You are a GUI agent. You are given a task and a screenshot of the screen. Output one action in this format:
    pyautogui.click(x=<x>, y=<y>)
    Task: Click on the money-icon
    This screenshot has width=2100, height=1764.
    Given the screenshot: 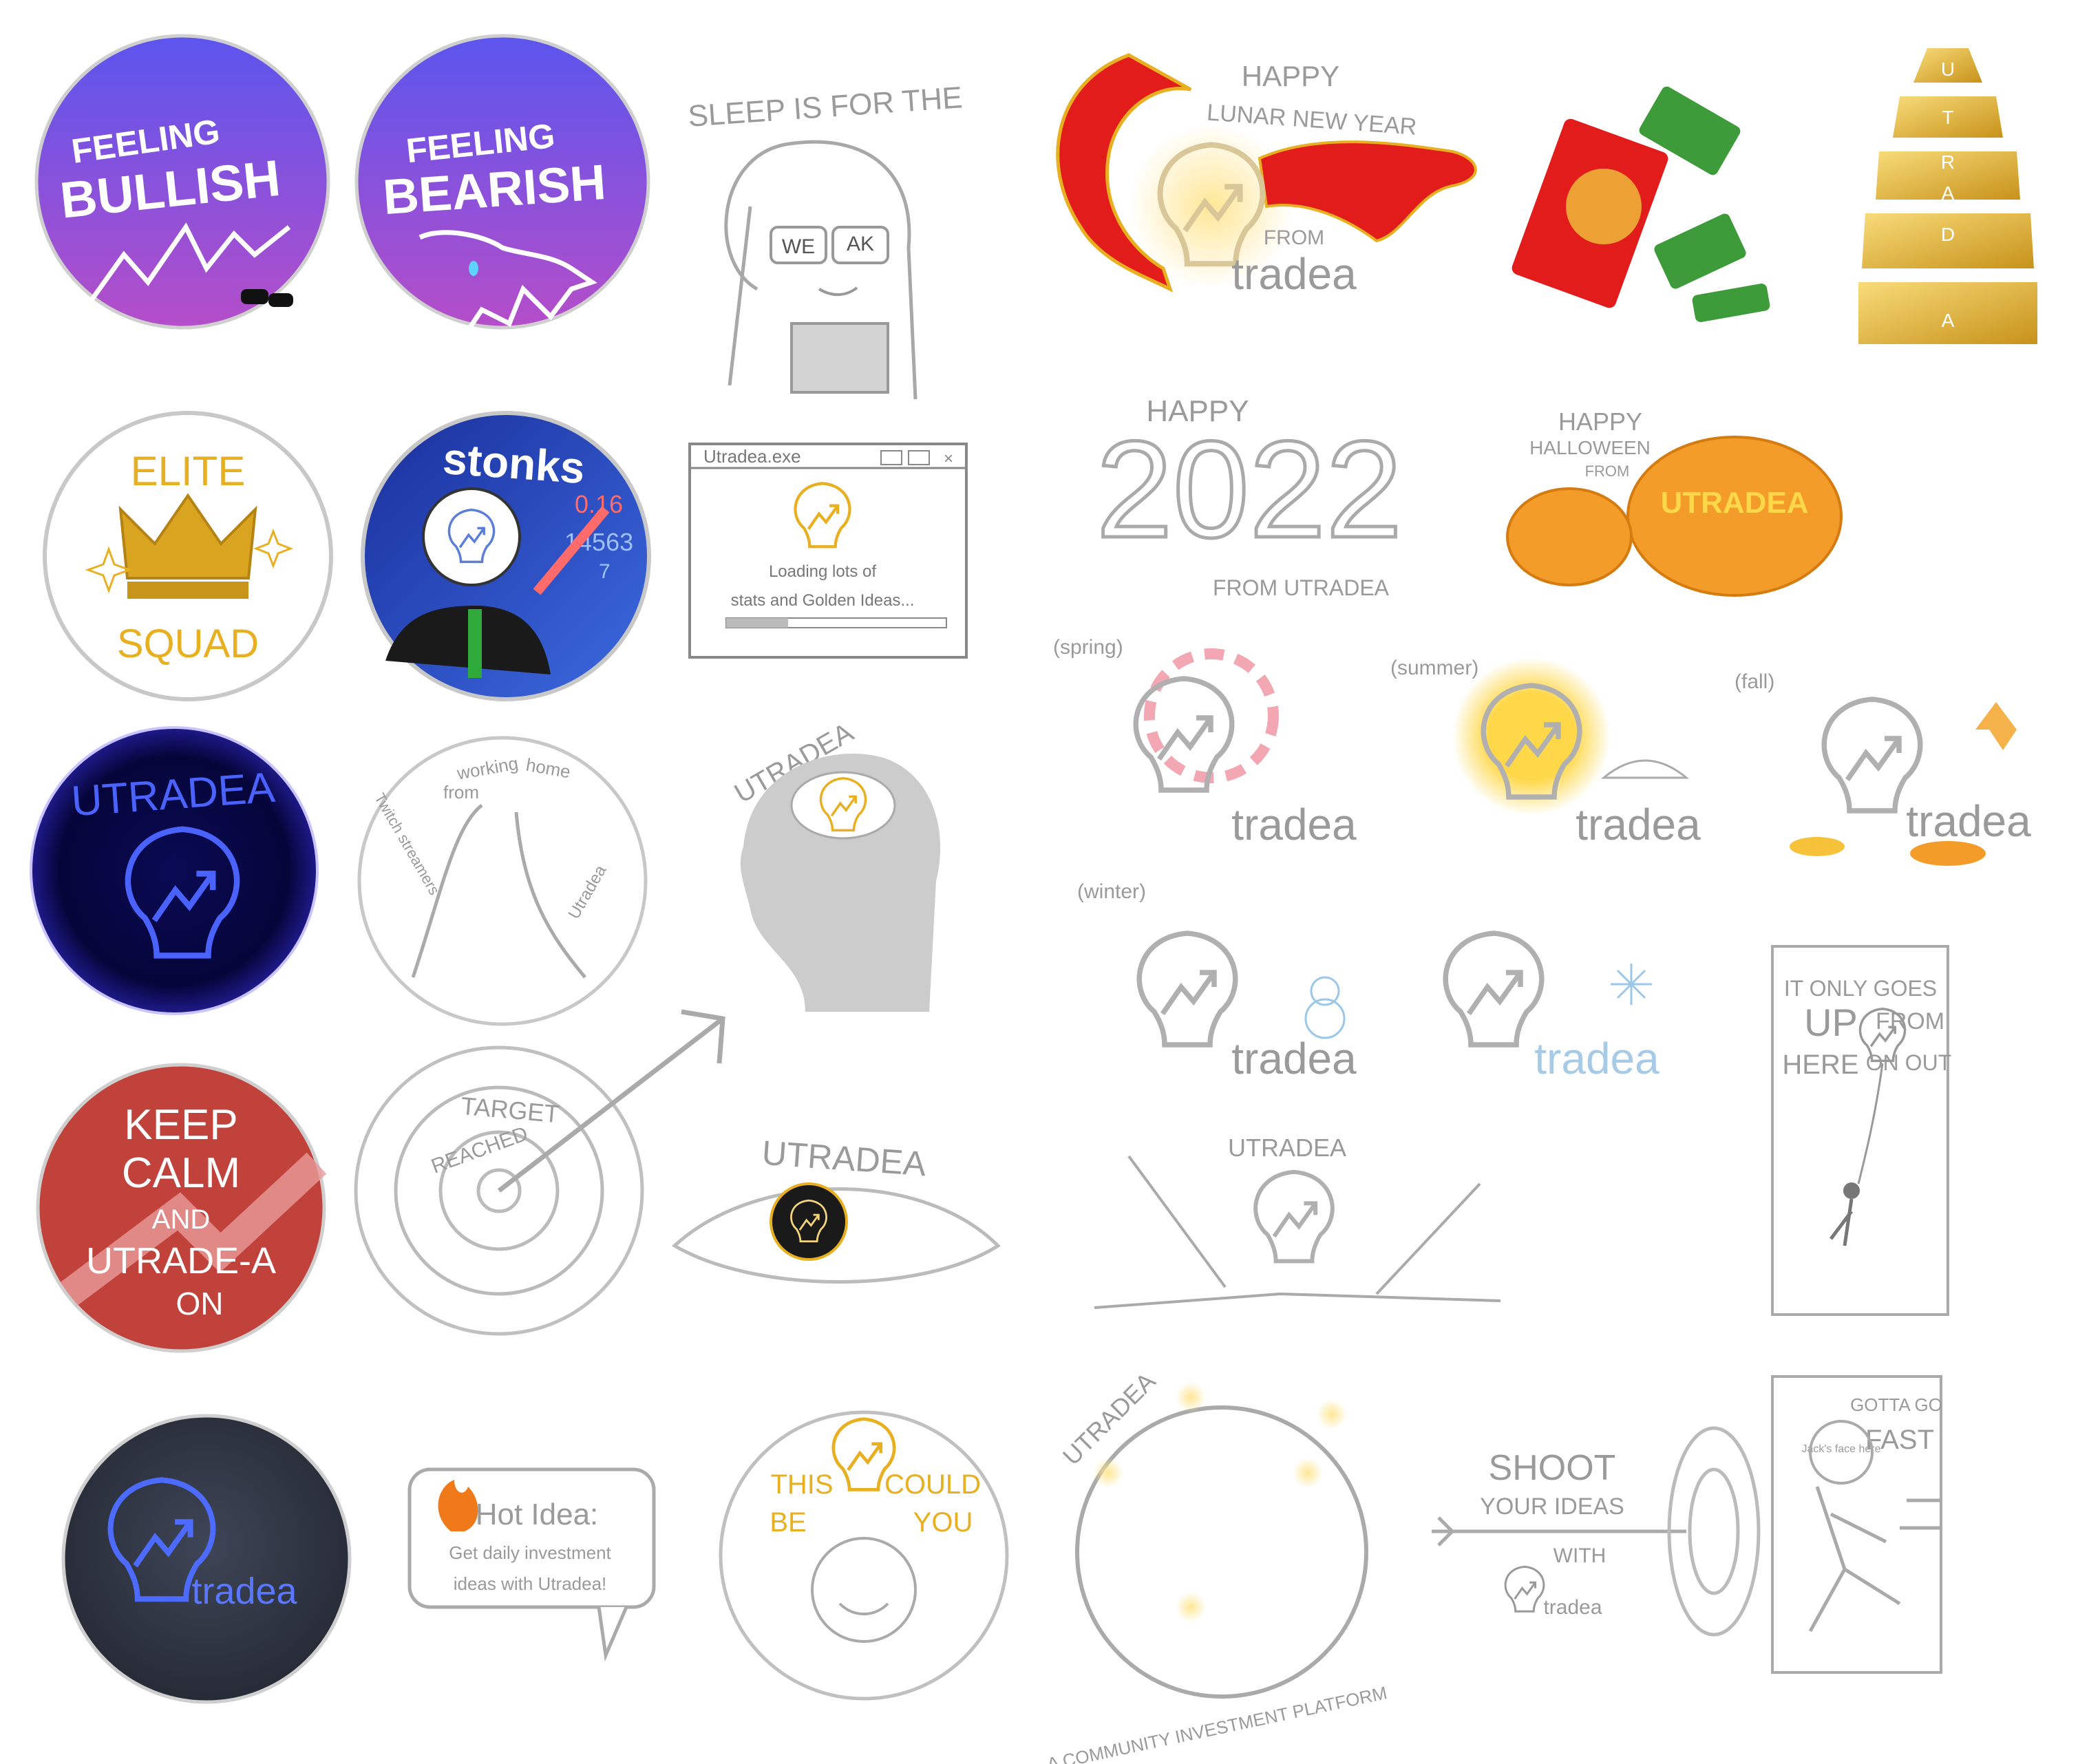 What is the action you would take?
    pyautogui.click(x=1690, y=131)
    